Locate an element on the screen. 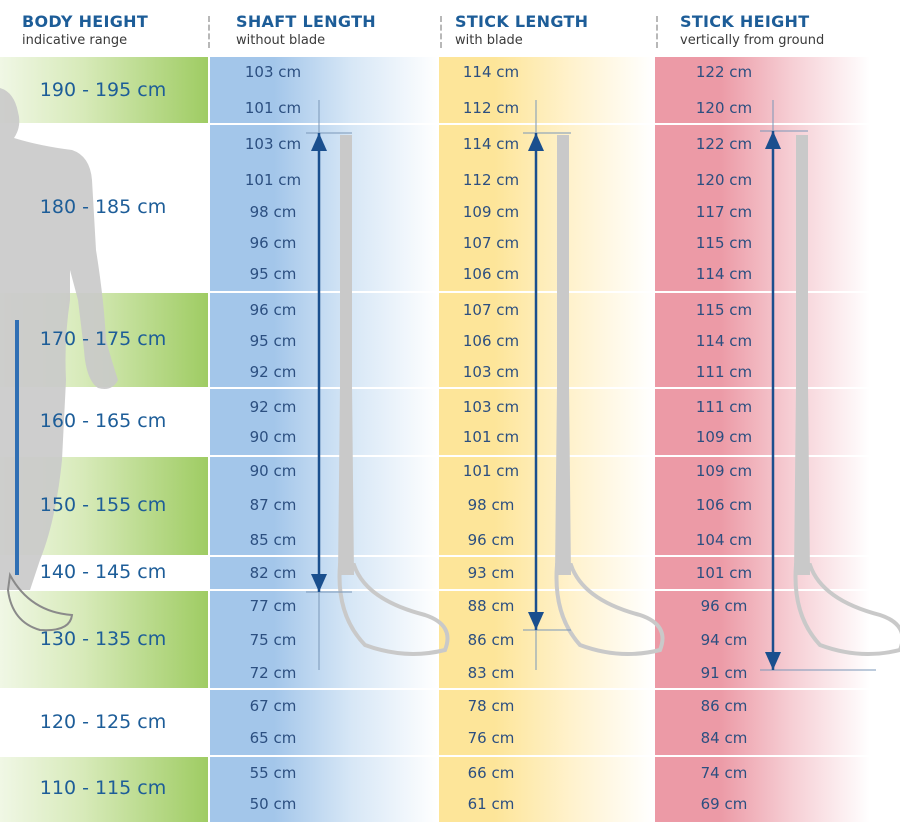  body-height-label: 120 - 125 cm is located at coordinates (103, 721).